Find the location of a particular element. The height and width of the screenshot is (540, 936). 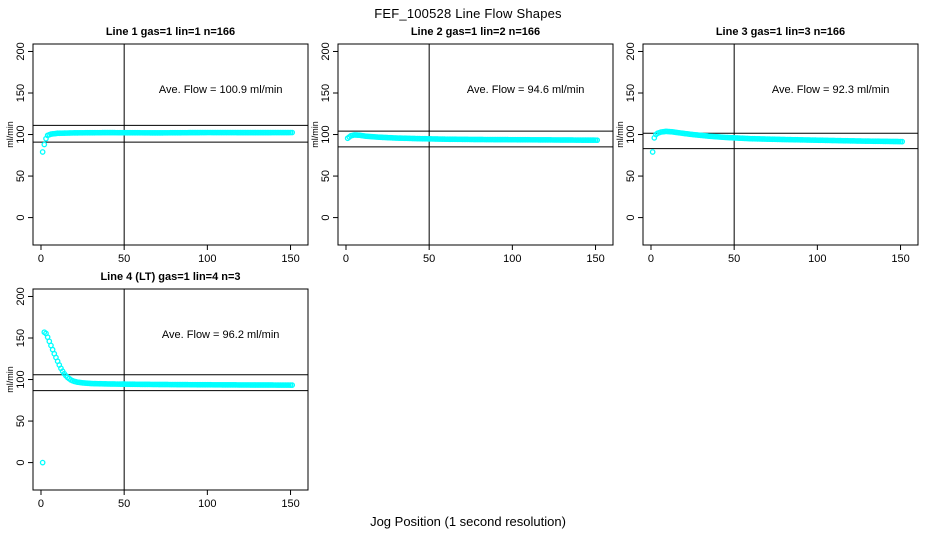

ave-flow-annotation: Ave. Flow = 100.9 ml/min is located at coordinates (221, 90).